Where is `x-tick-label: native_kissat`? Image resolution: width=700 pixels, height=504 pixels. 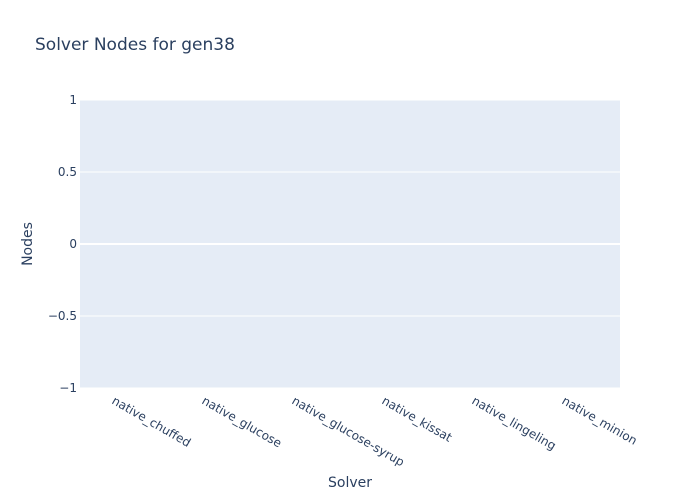
x-tick-label: native_kissat is located at coordinates (417, 418).